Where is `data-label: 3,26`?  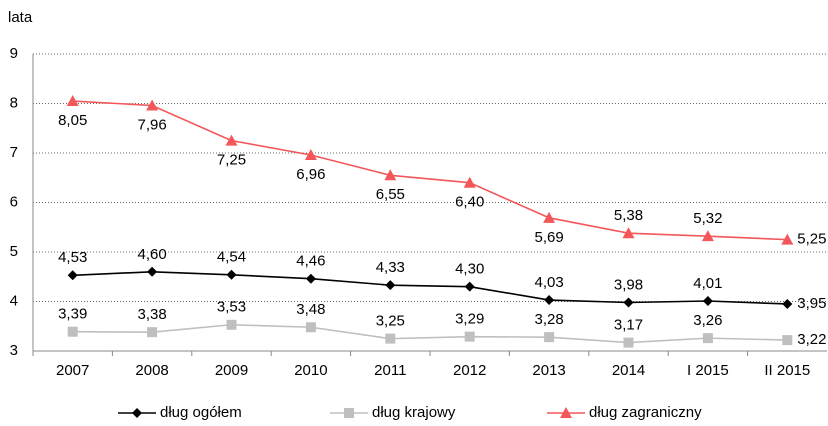
data-label: 3,26 is located at coordinates (707, 320).